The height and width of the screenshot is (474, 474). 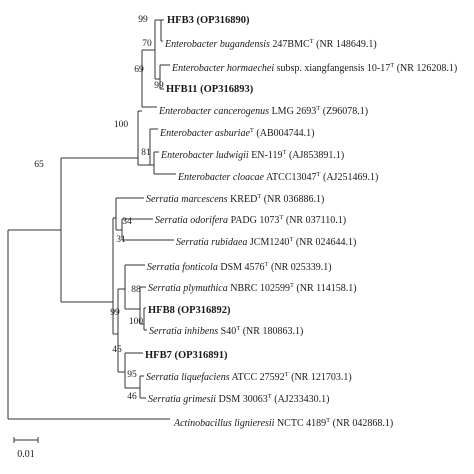 What do you see at coordinates (132, 375) in the screenshot?
I see `bootstrap-liquefaciens-clade: 95` at bounding box center [132, 375].